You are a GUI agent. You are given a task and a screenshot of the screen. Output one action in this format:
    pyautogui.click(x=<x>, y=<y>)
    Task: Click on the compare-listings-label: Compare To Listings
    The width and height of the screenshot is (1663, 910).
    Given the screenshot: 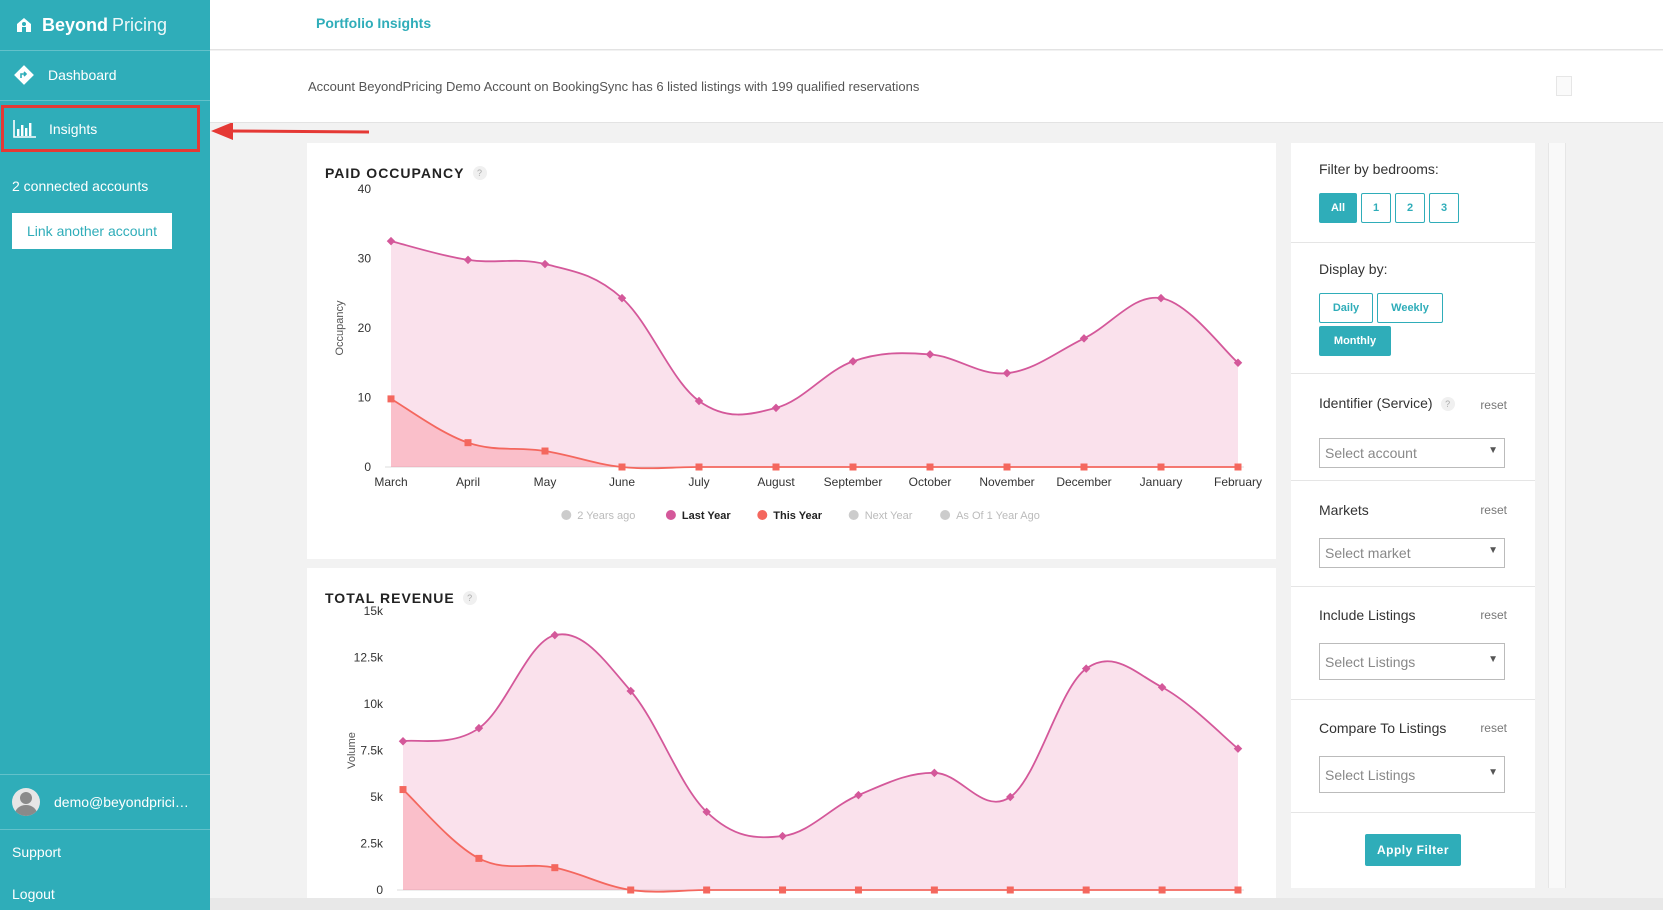 What is the action you would take?
    pyautogui.click(x=1383, y=728)
    